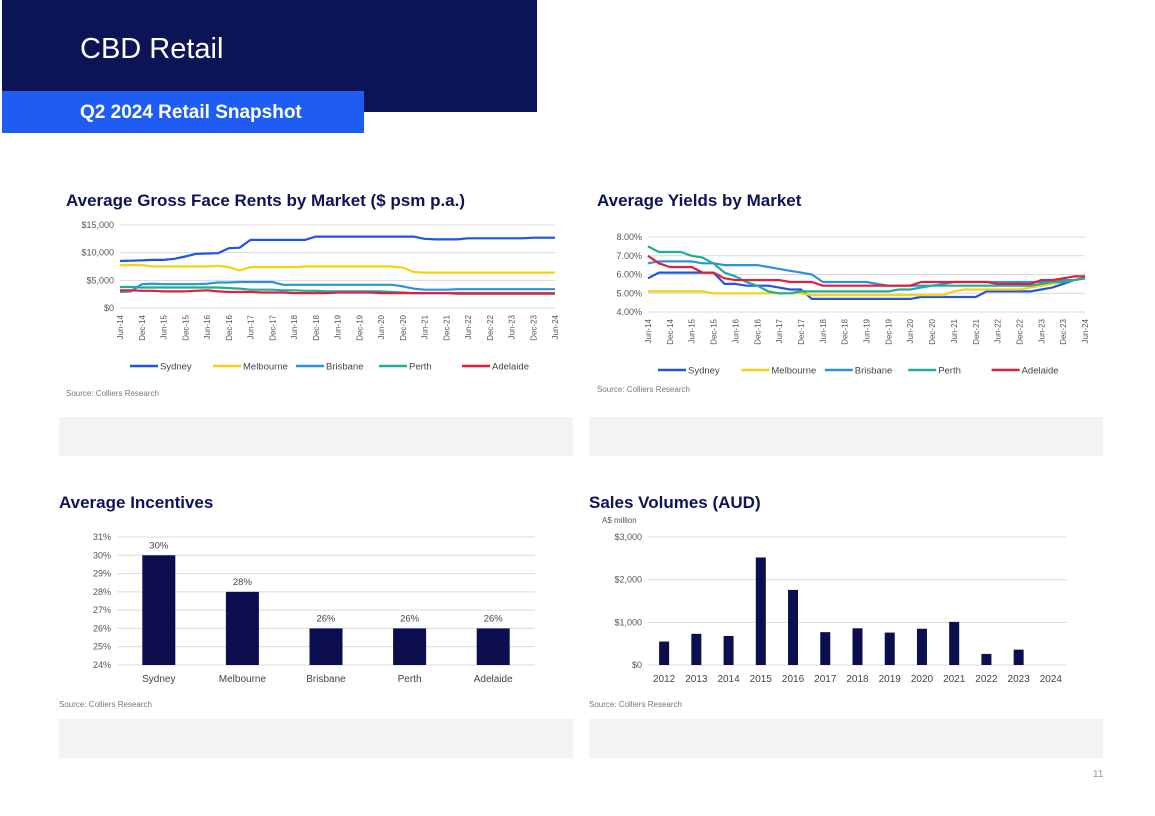 The height and width of the screenshot is (816, 1155). Describe the element at coordinates (176, 367) in the screenshot. I see `rents-legend-label-sydney: Sydney` at that location.